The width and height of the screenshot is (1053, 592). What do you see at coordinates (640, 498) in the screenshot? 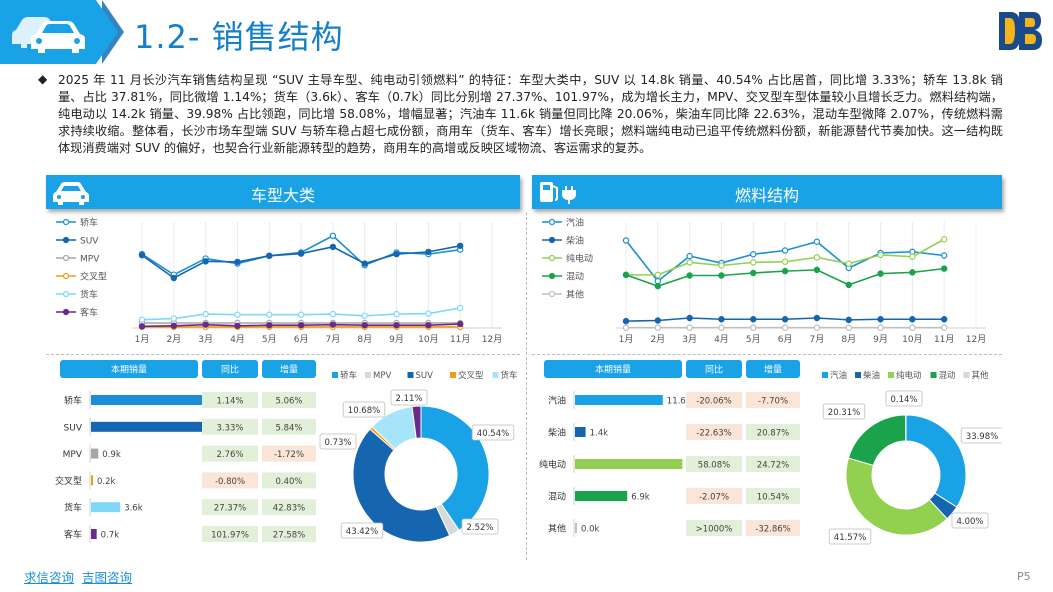
I see `value-label: 6.9k` at bounding box center [640, 498].